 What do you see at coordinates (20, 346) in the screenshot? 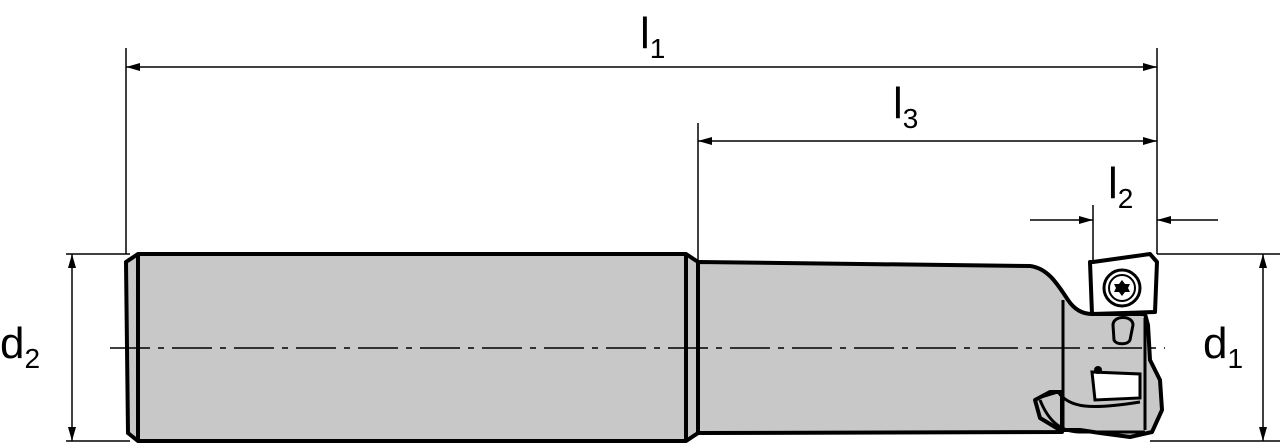
I see `label-d2: d2` at bounding box center [20, 346].